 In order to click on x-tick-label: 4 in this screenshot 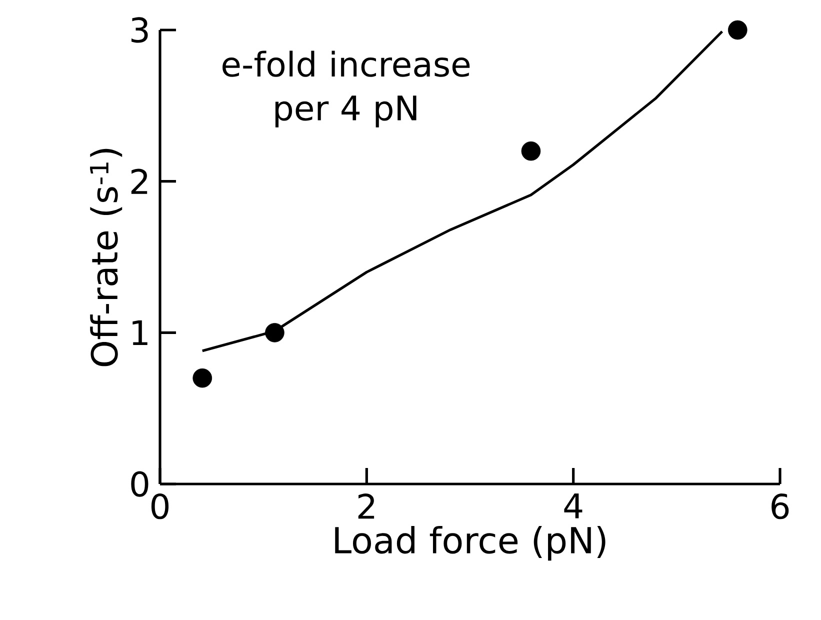, I will do `click(573, 506)`.